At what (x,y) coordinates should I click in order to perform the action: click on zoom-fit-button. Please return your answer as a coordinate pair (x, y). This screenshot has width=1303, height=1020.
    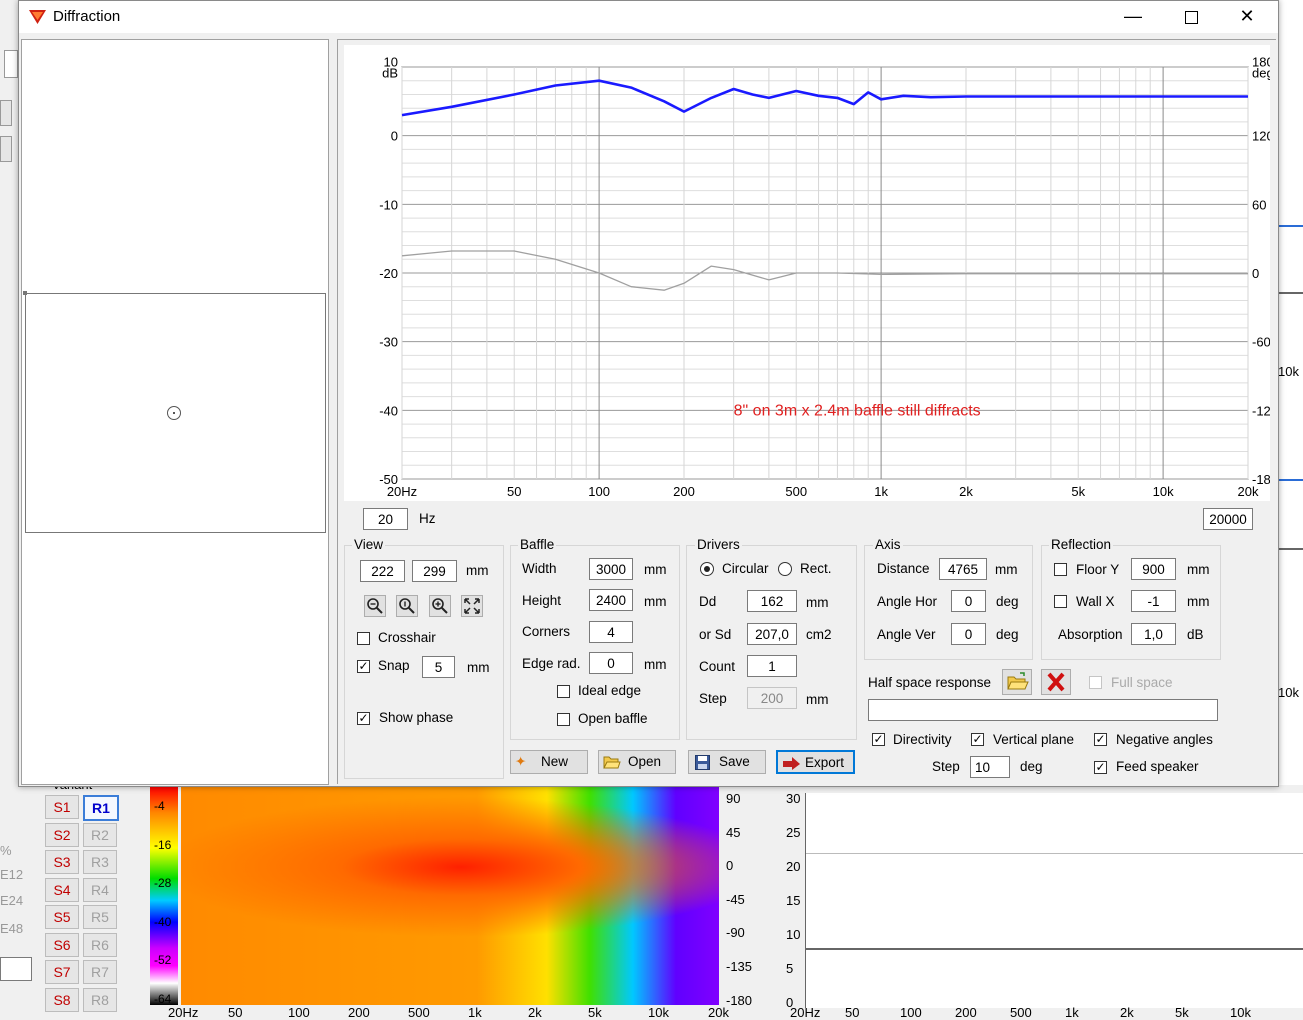
    Looking at the image, I should click on (472, 606).